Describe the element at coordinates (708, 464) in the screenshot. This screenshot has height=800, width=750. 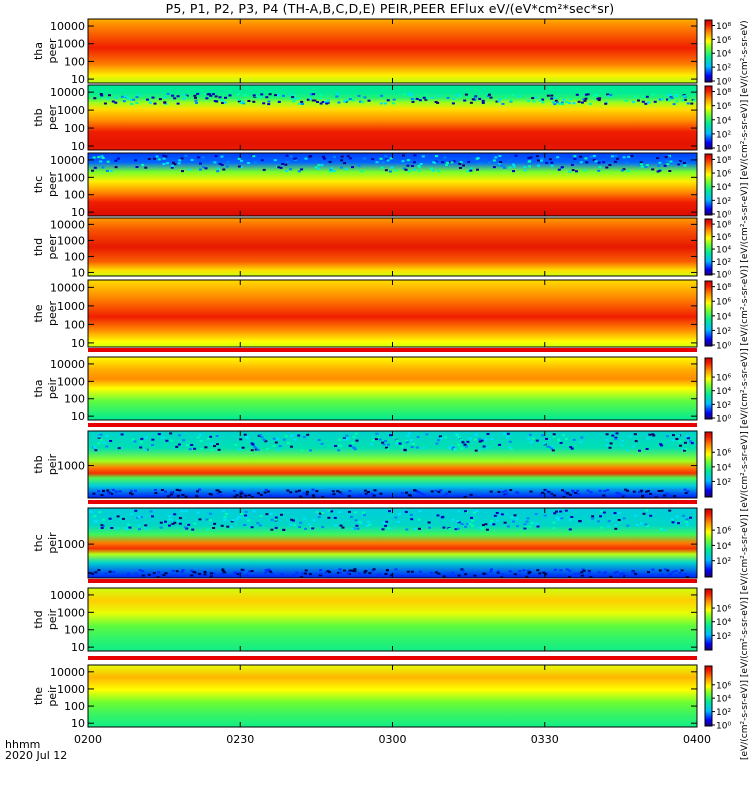
I see `colorbar` at that location.